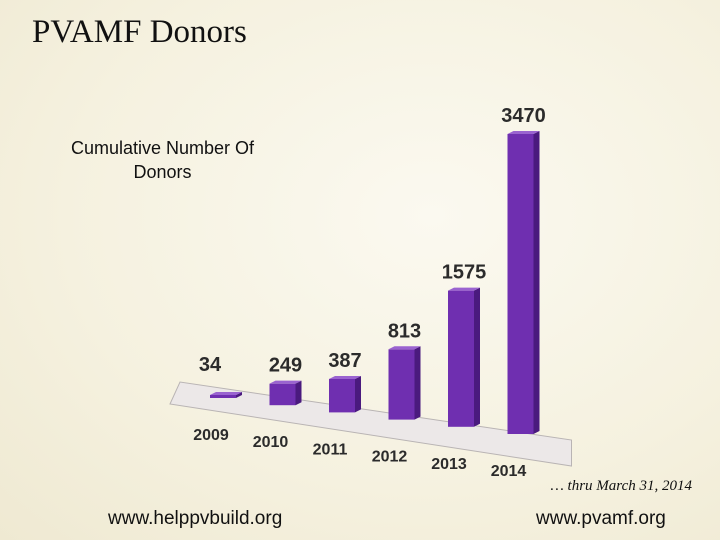 The image size is (720, 540). I want to click on bar-side-2009, so click(239, 395).